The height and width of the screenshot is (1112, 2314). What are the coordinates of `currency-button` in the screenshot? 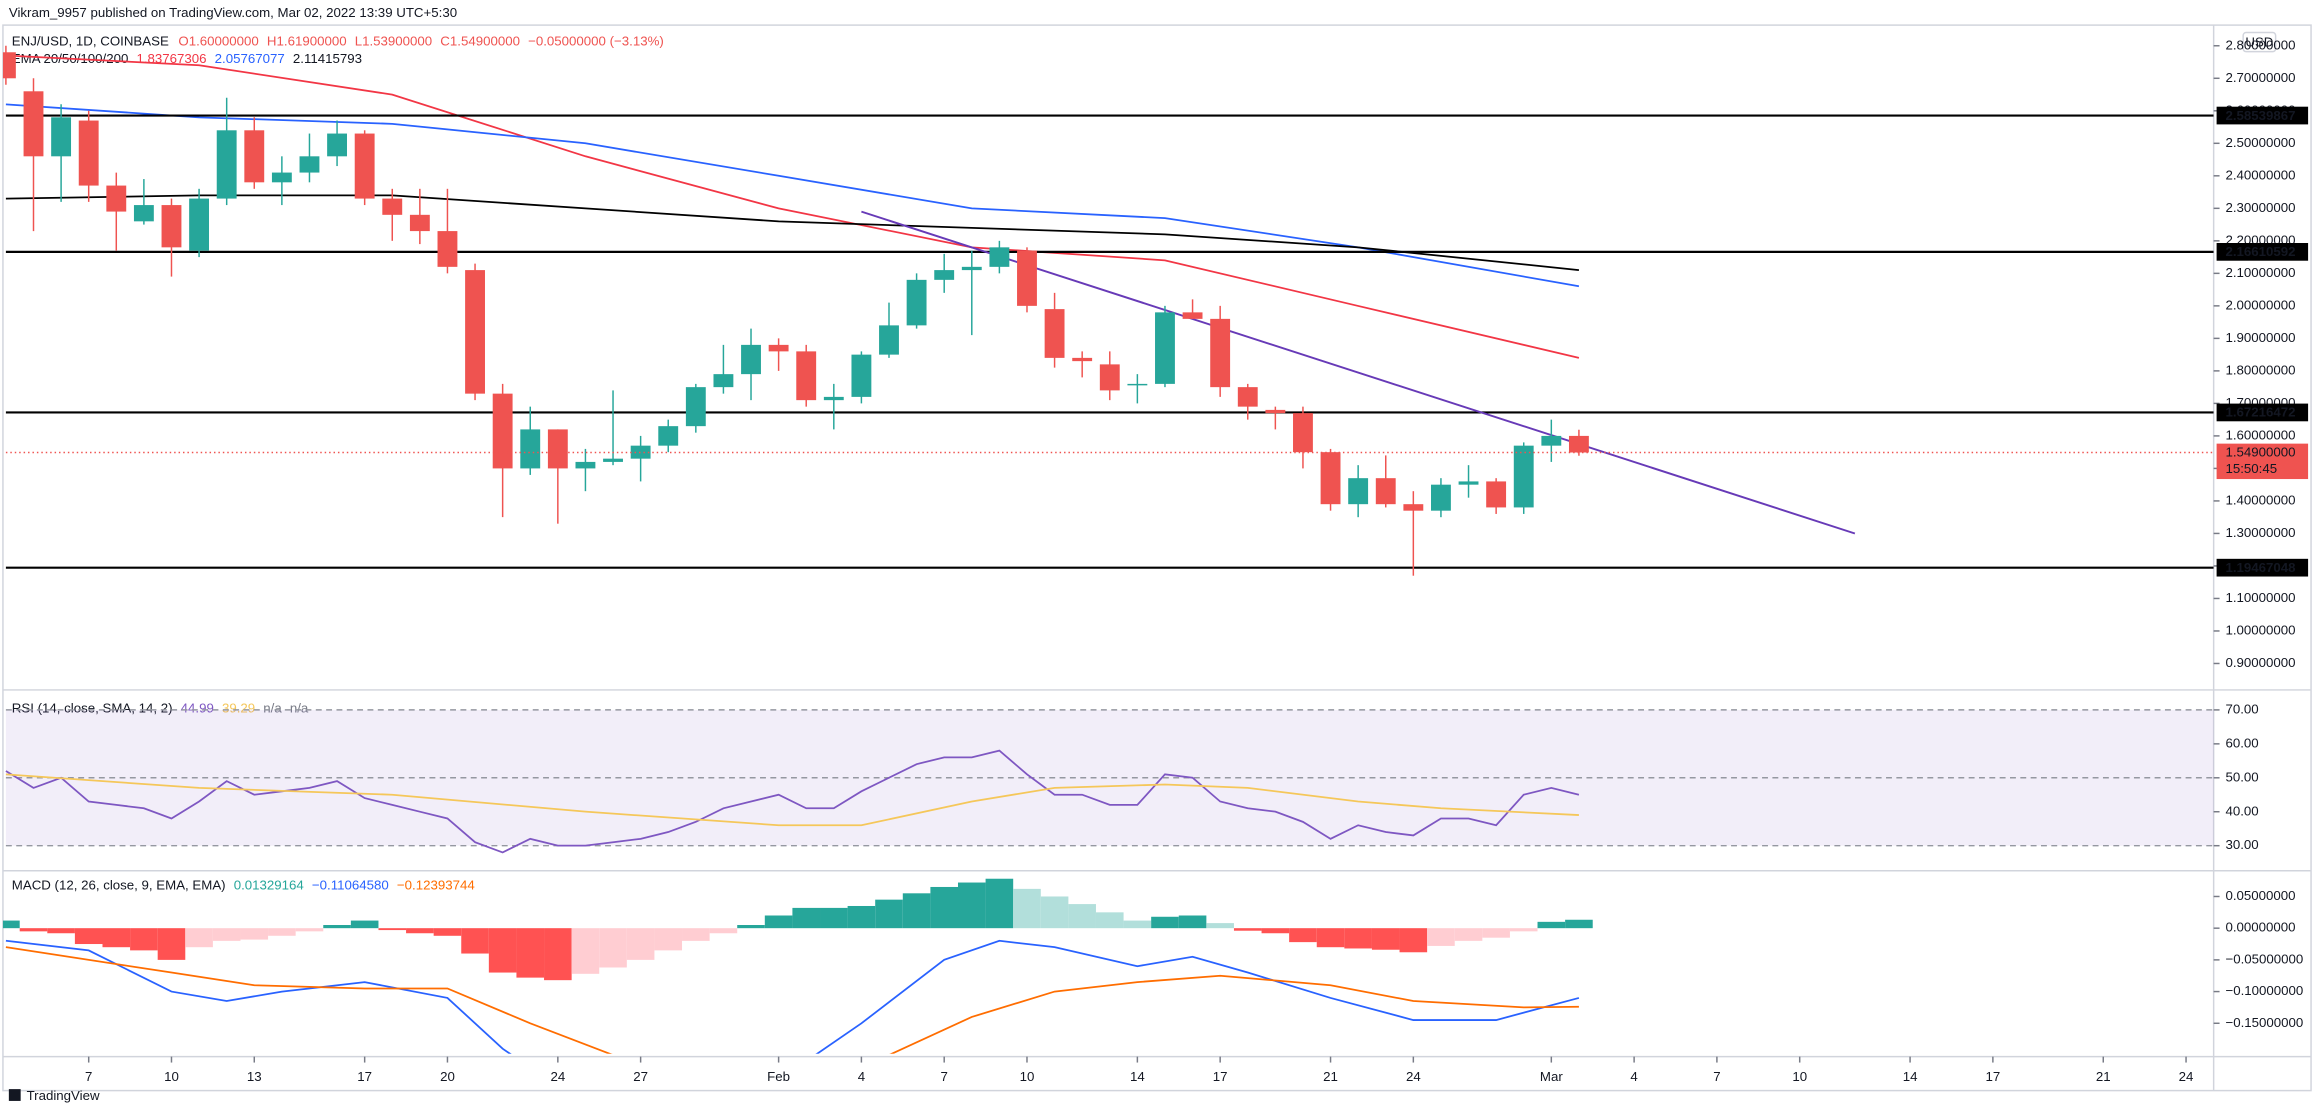 It's located at (2259, 42).